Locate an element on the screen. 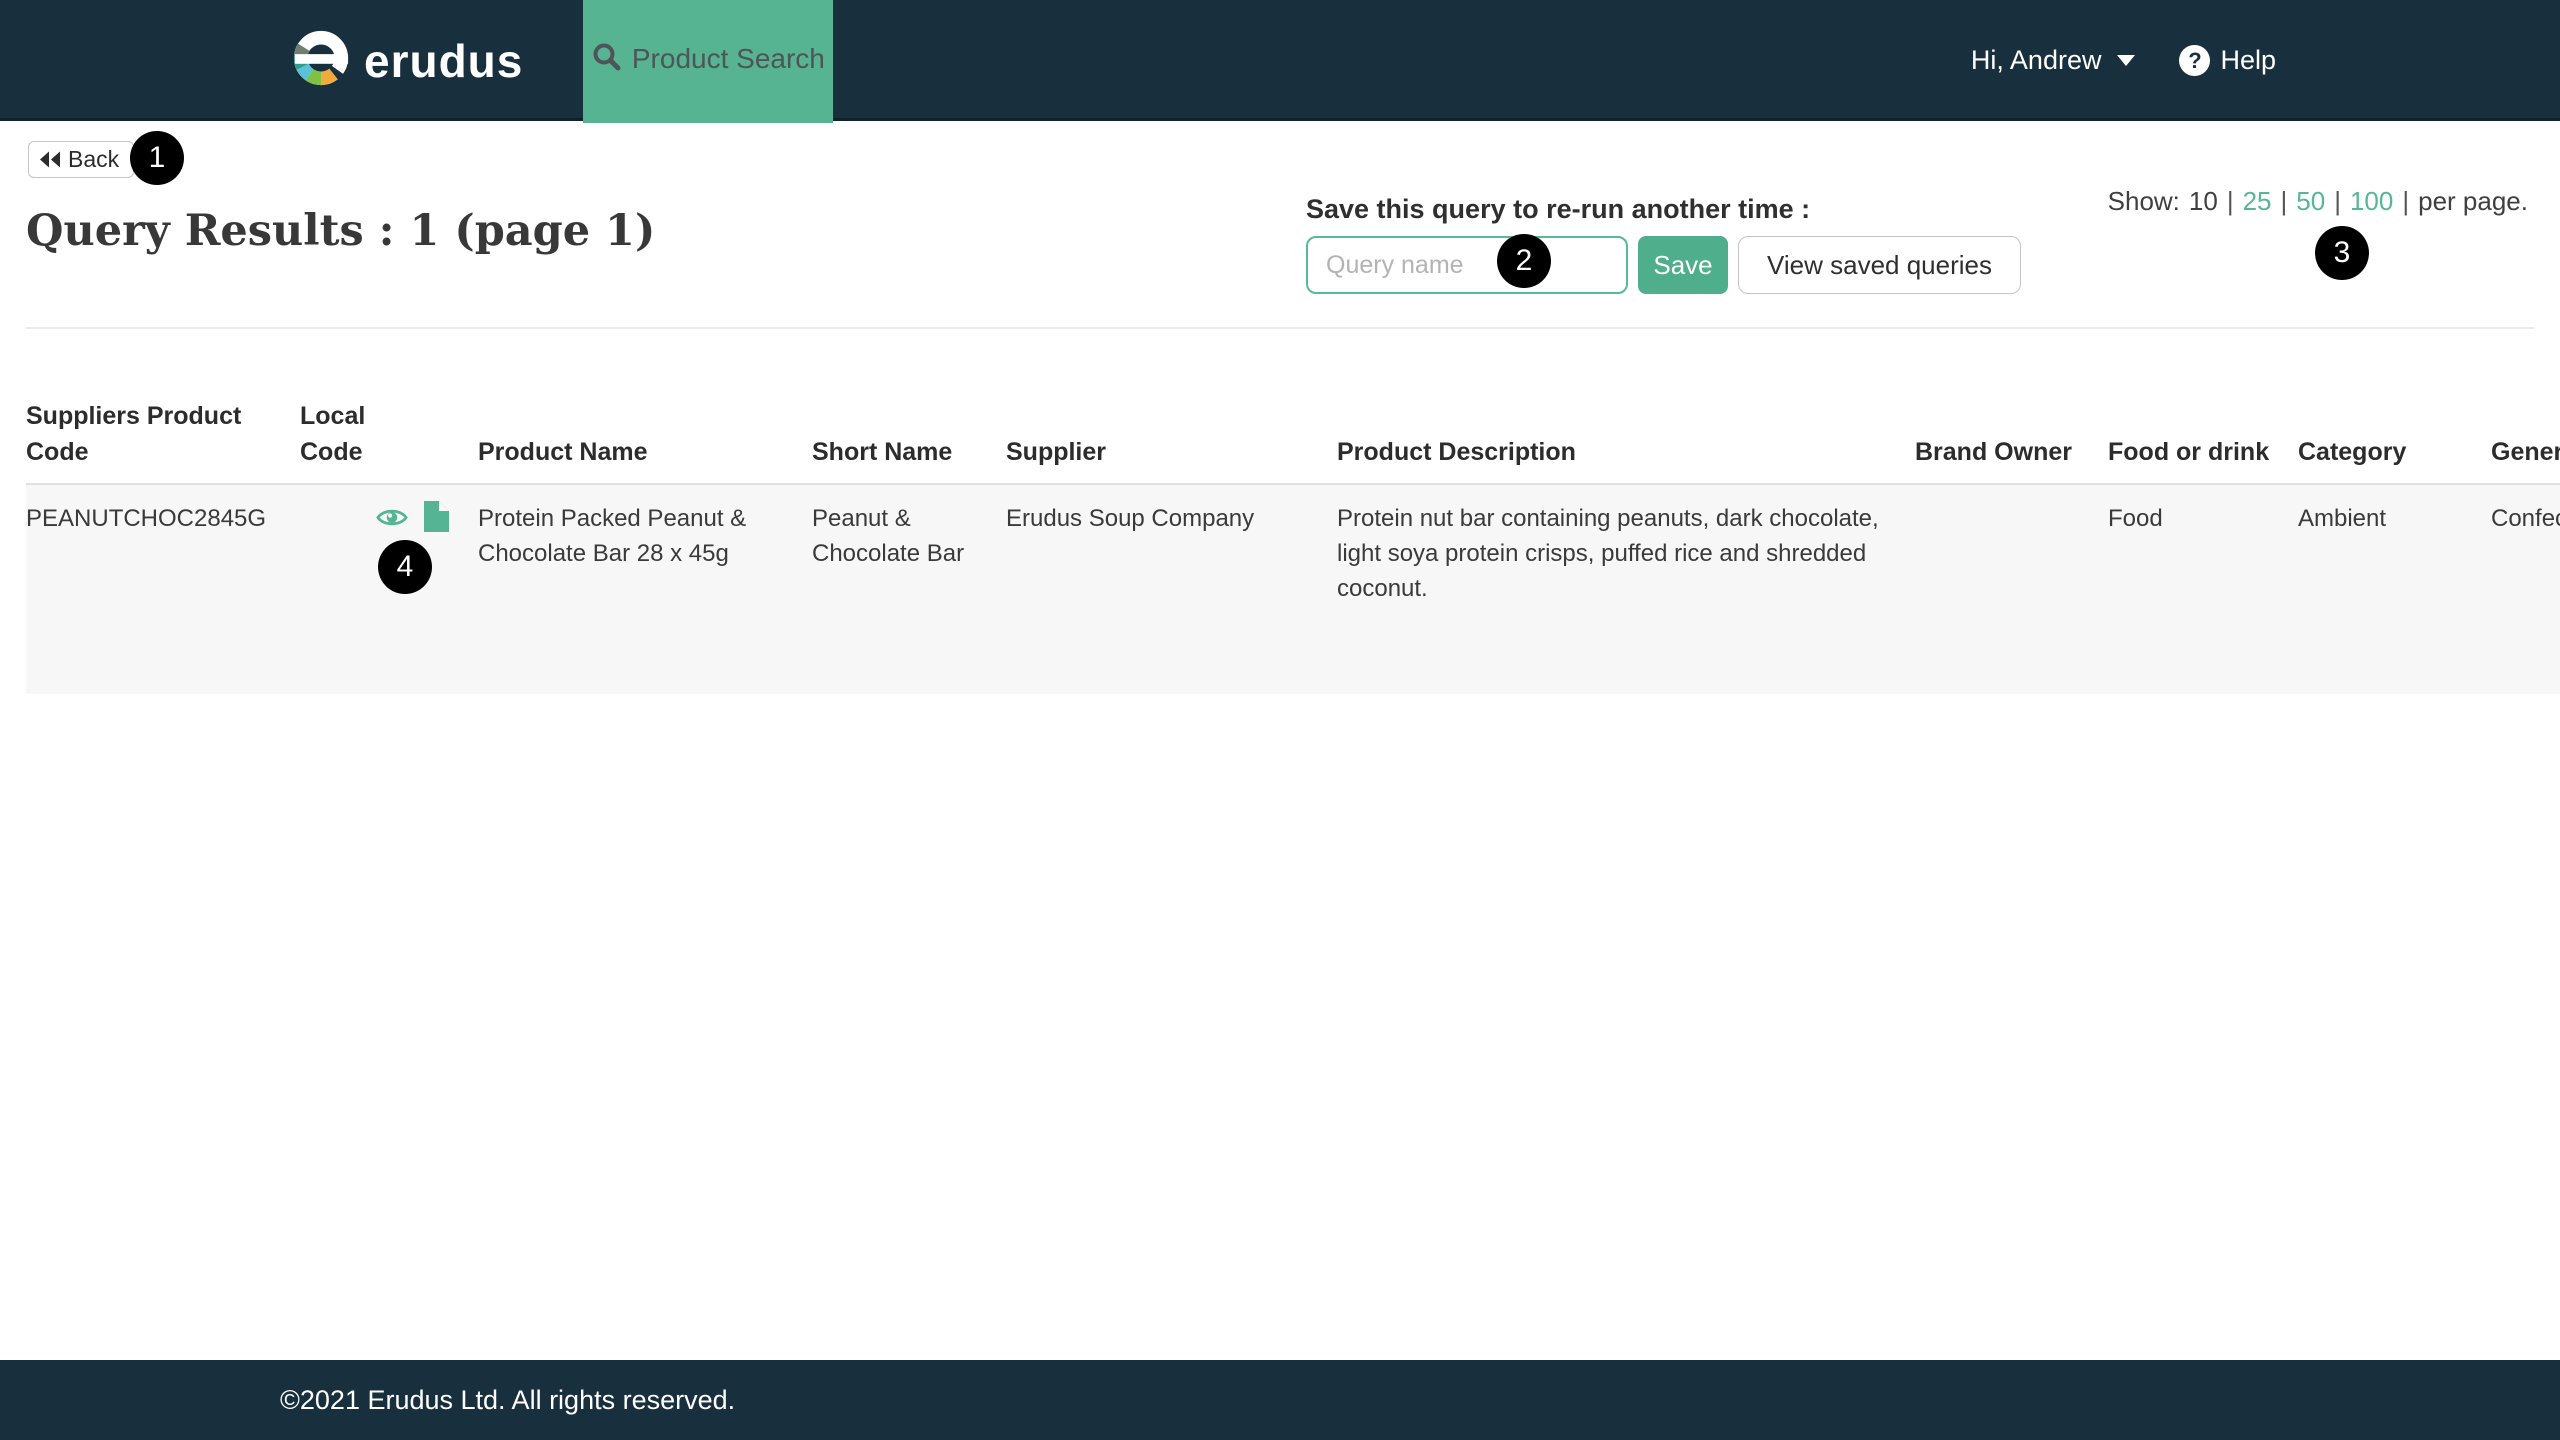  back-button: Back is located at coordinates (81, 159).